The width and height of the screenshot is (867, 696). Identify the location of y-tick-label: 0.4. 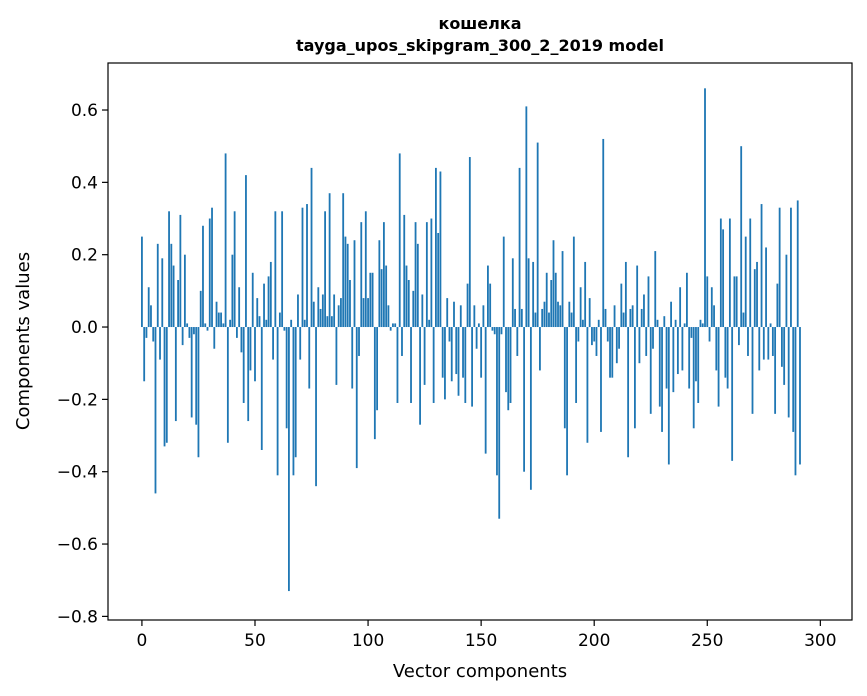
(84, 183).